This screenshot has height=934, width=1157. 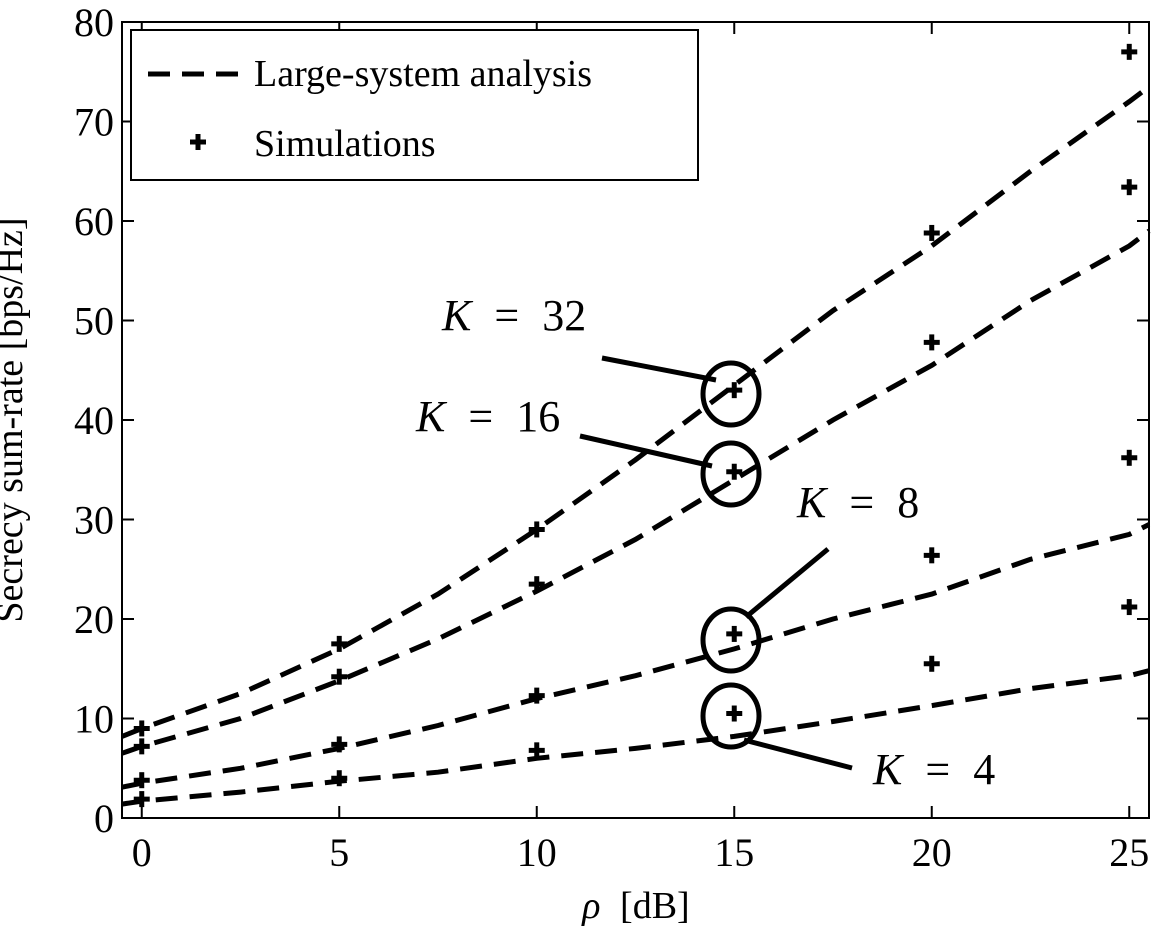 I want to click on x-axis-label: ρ [dB], so click(x=635, y=906).